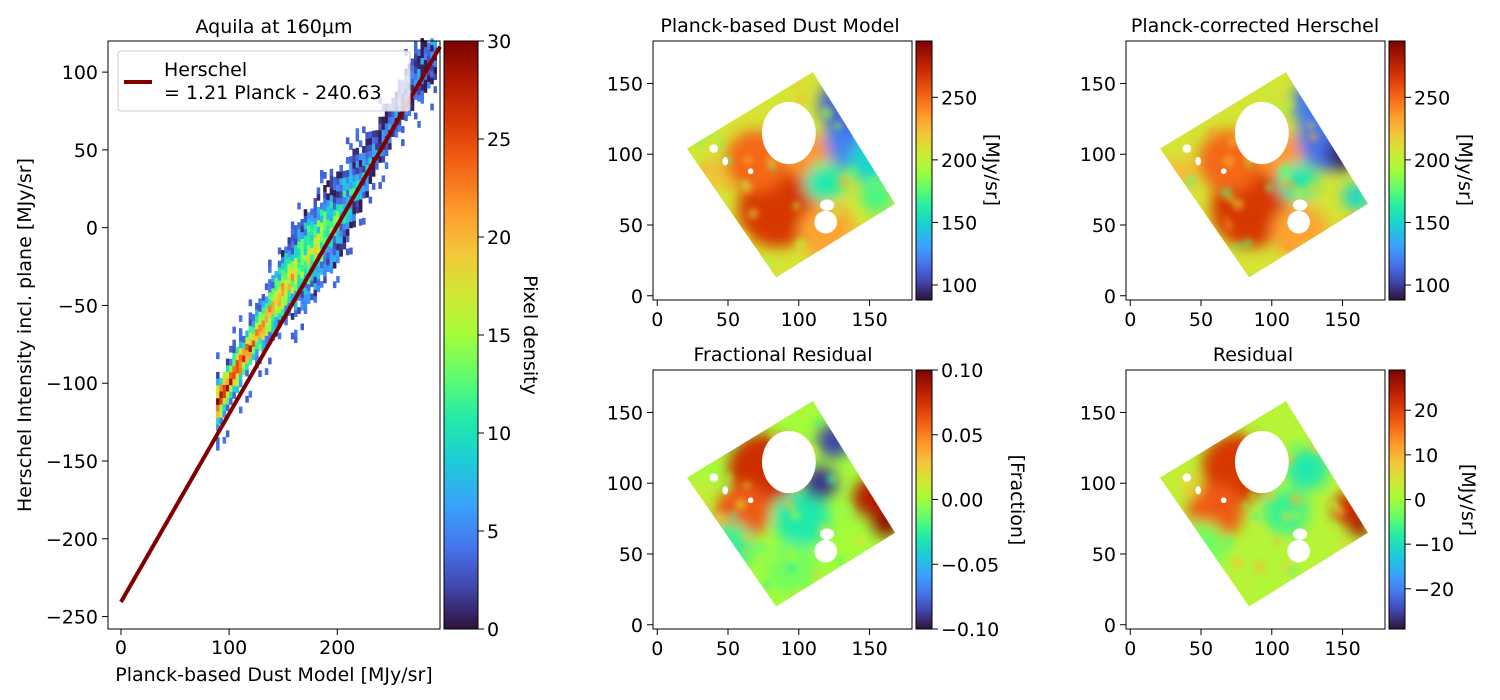 This screenshot has width=1500, height=700. Describe the element at coordinates (1255, 26) in the screenshot. I see `corrected-herschel-title: Planck-corrected Herschel` at that location.